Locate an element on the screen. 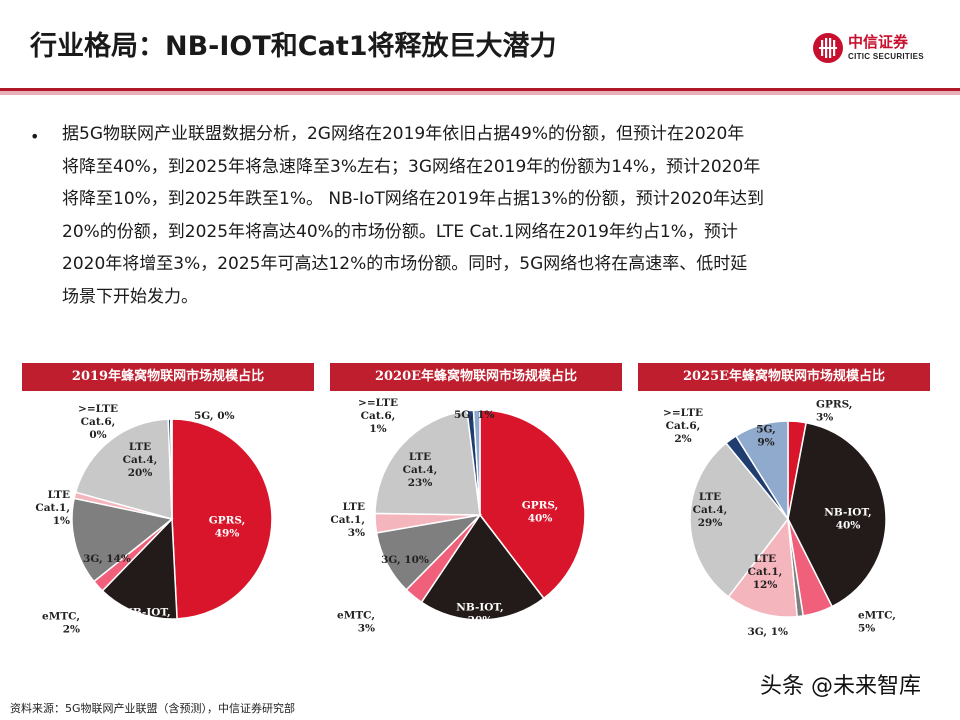  data-label: GPRS, 3% is located at coordinates (834, 411).